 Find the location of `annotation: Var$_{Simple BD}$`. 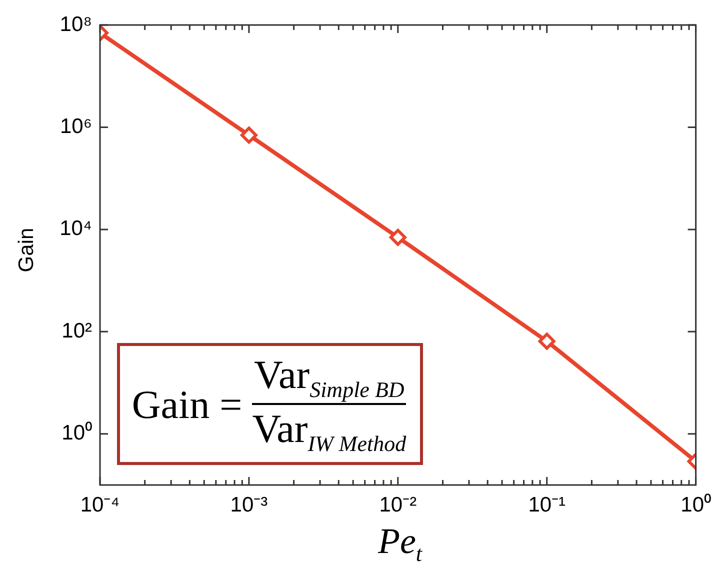

annotation: Var$_{Simple BD}$ is located at coordinates (329, 378).